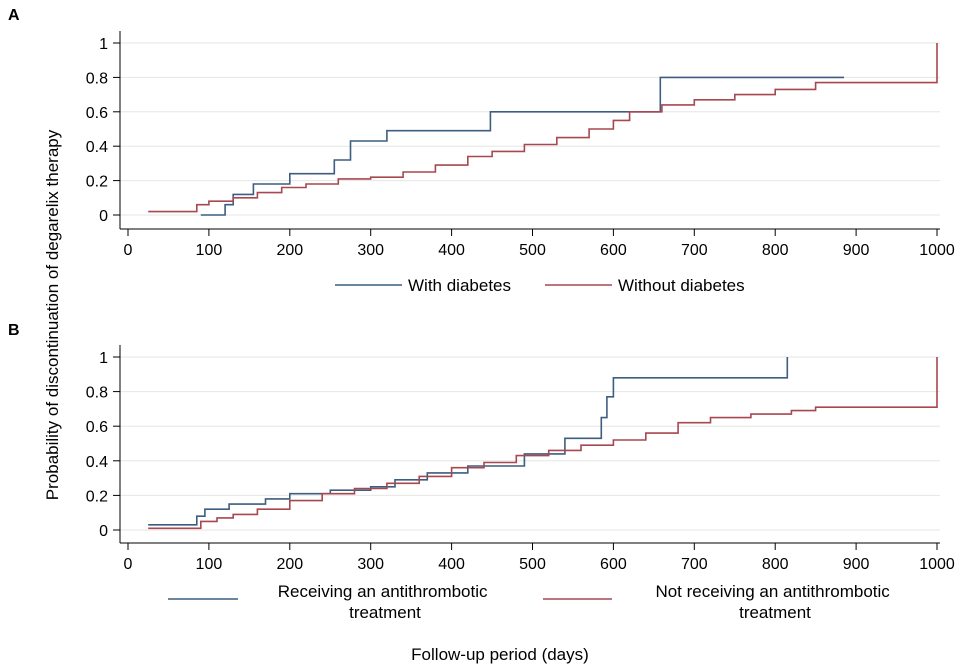 Image resolution: width=957 pixels, height=666 pixels. I want to click on panel-a-x-ticks: 0 100 200 300 400 500 600 700 800 900 1000, so click(539, 244).